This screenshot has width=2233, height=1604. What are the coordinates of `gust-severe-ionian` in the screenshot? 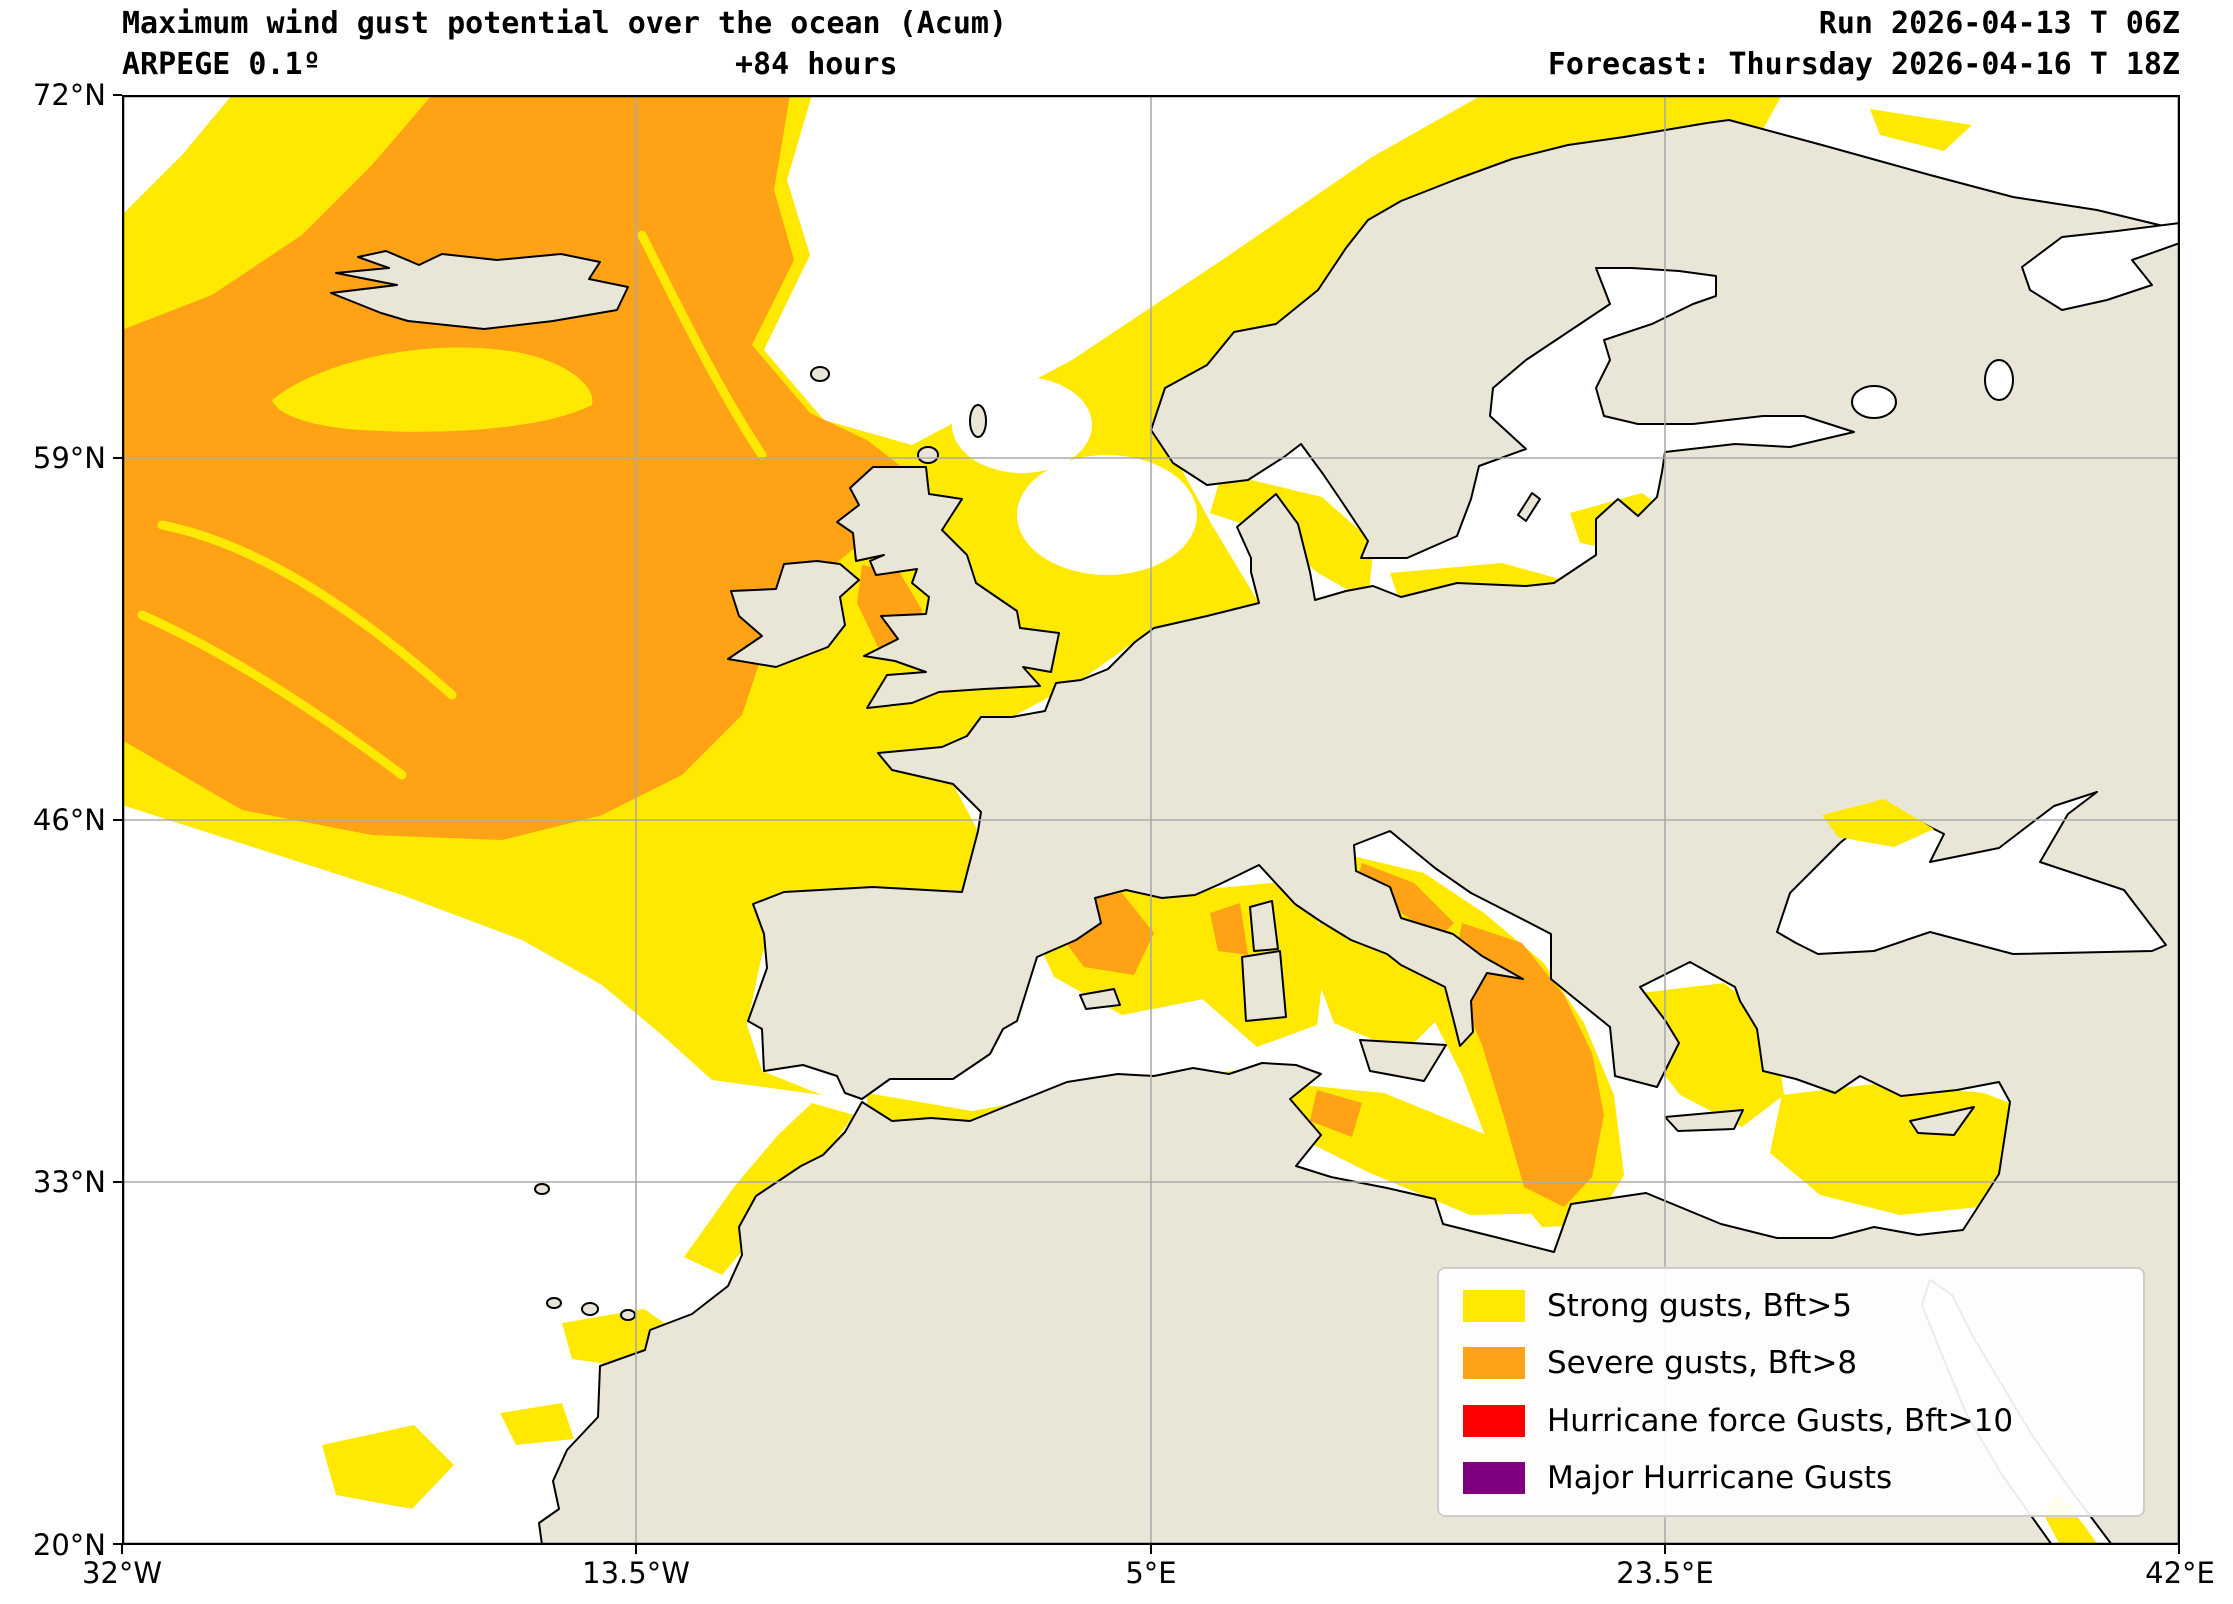 It's located at (1528, 1065).